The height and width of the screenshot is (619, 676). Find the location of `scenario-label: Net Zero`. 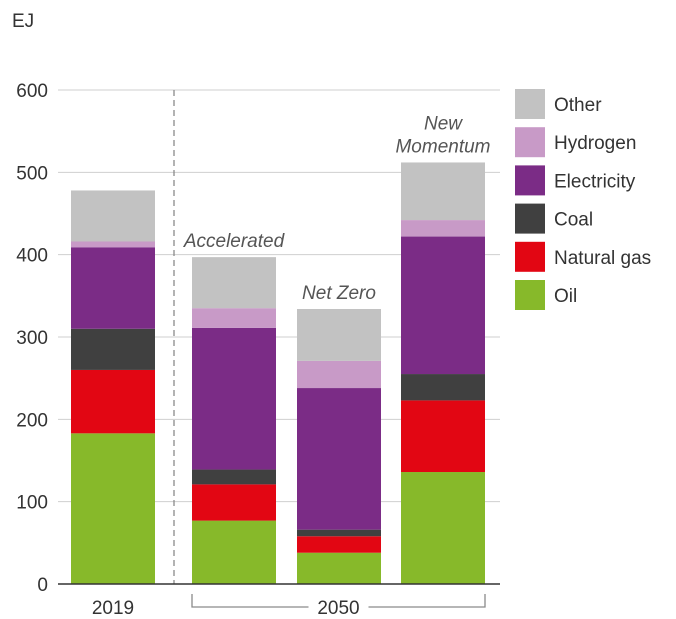

scenario-label: Net Zero is located at coordinates (339, 293).